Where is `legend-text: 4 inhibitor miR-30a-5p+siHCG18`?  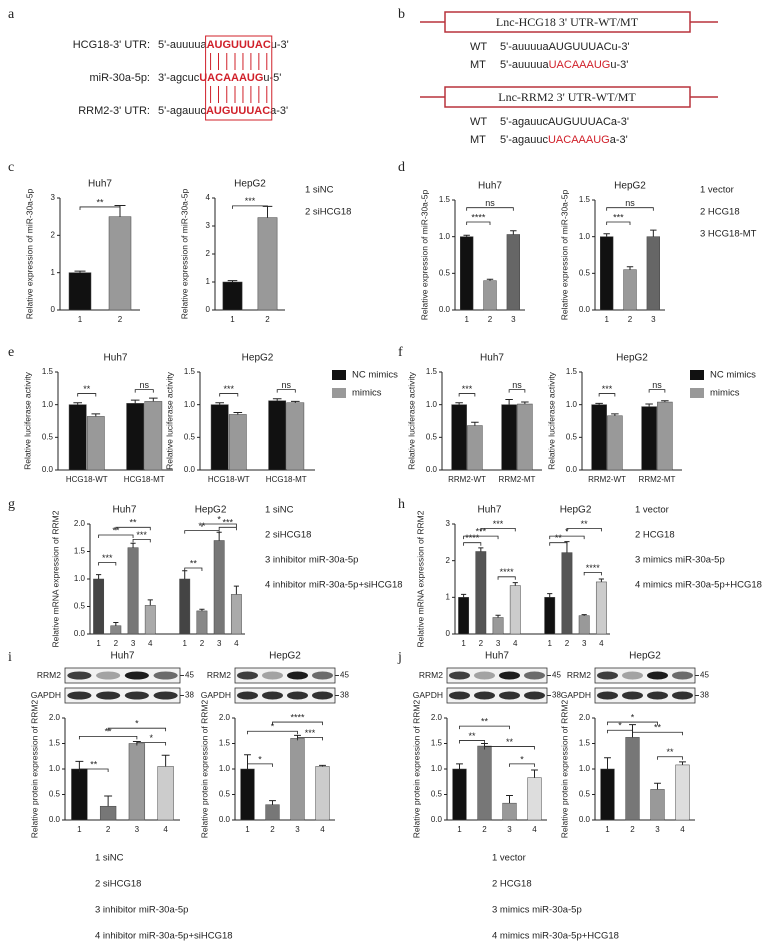
legend-text: 4 inhibitor miR-30a-5p+siHCG18 is located at coordinates (334, 585).